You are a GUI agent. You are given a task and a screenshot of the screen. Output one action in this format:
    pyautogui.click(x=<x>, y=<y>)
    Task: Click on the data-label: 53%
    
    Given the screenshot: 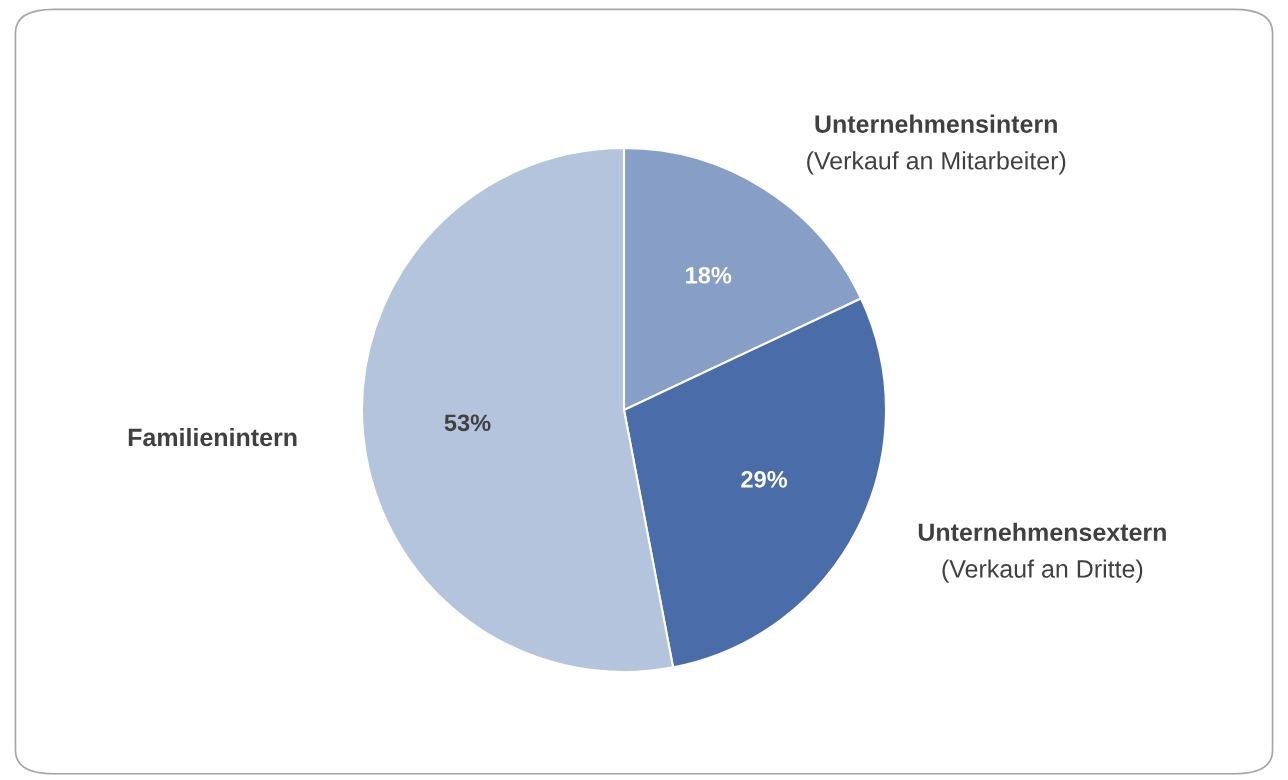 What is the action you would take?
    pyautogui.click(x=467, y=423)
    